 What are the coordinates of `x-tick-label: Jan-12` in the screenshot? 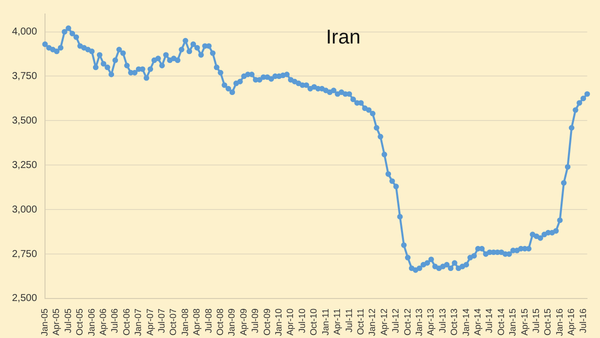 It's located at (372, 322).